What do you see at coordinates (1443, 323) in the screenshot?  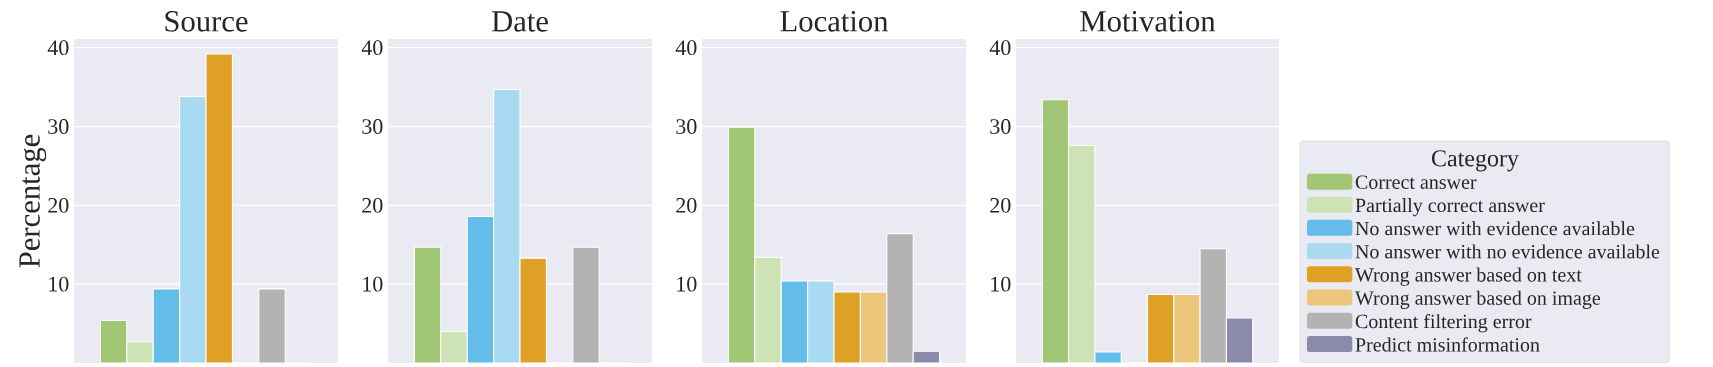 I see `legend-label: Content filtering error` at bounding box center [1443, 323].